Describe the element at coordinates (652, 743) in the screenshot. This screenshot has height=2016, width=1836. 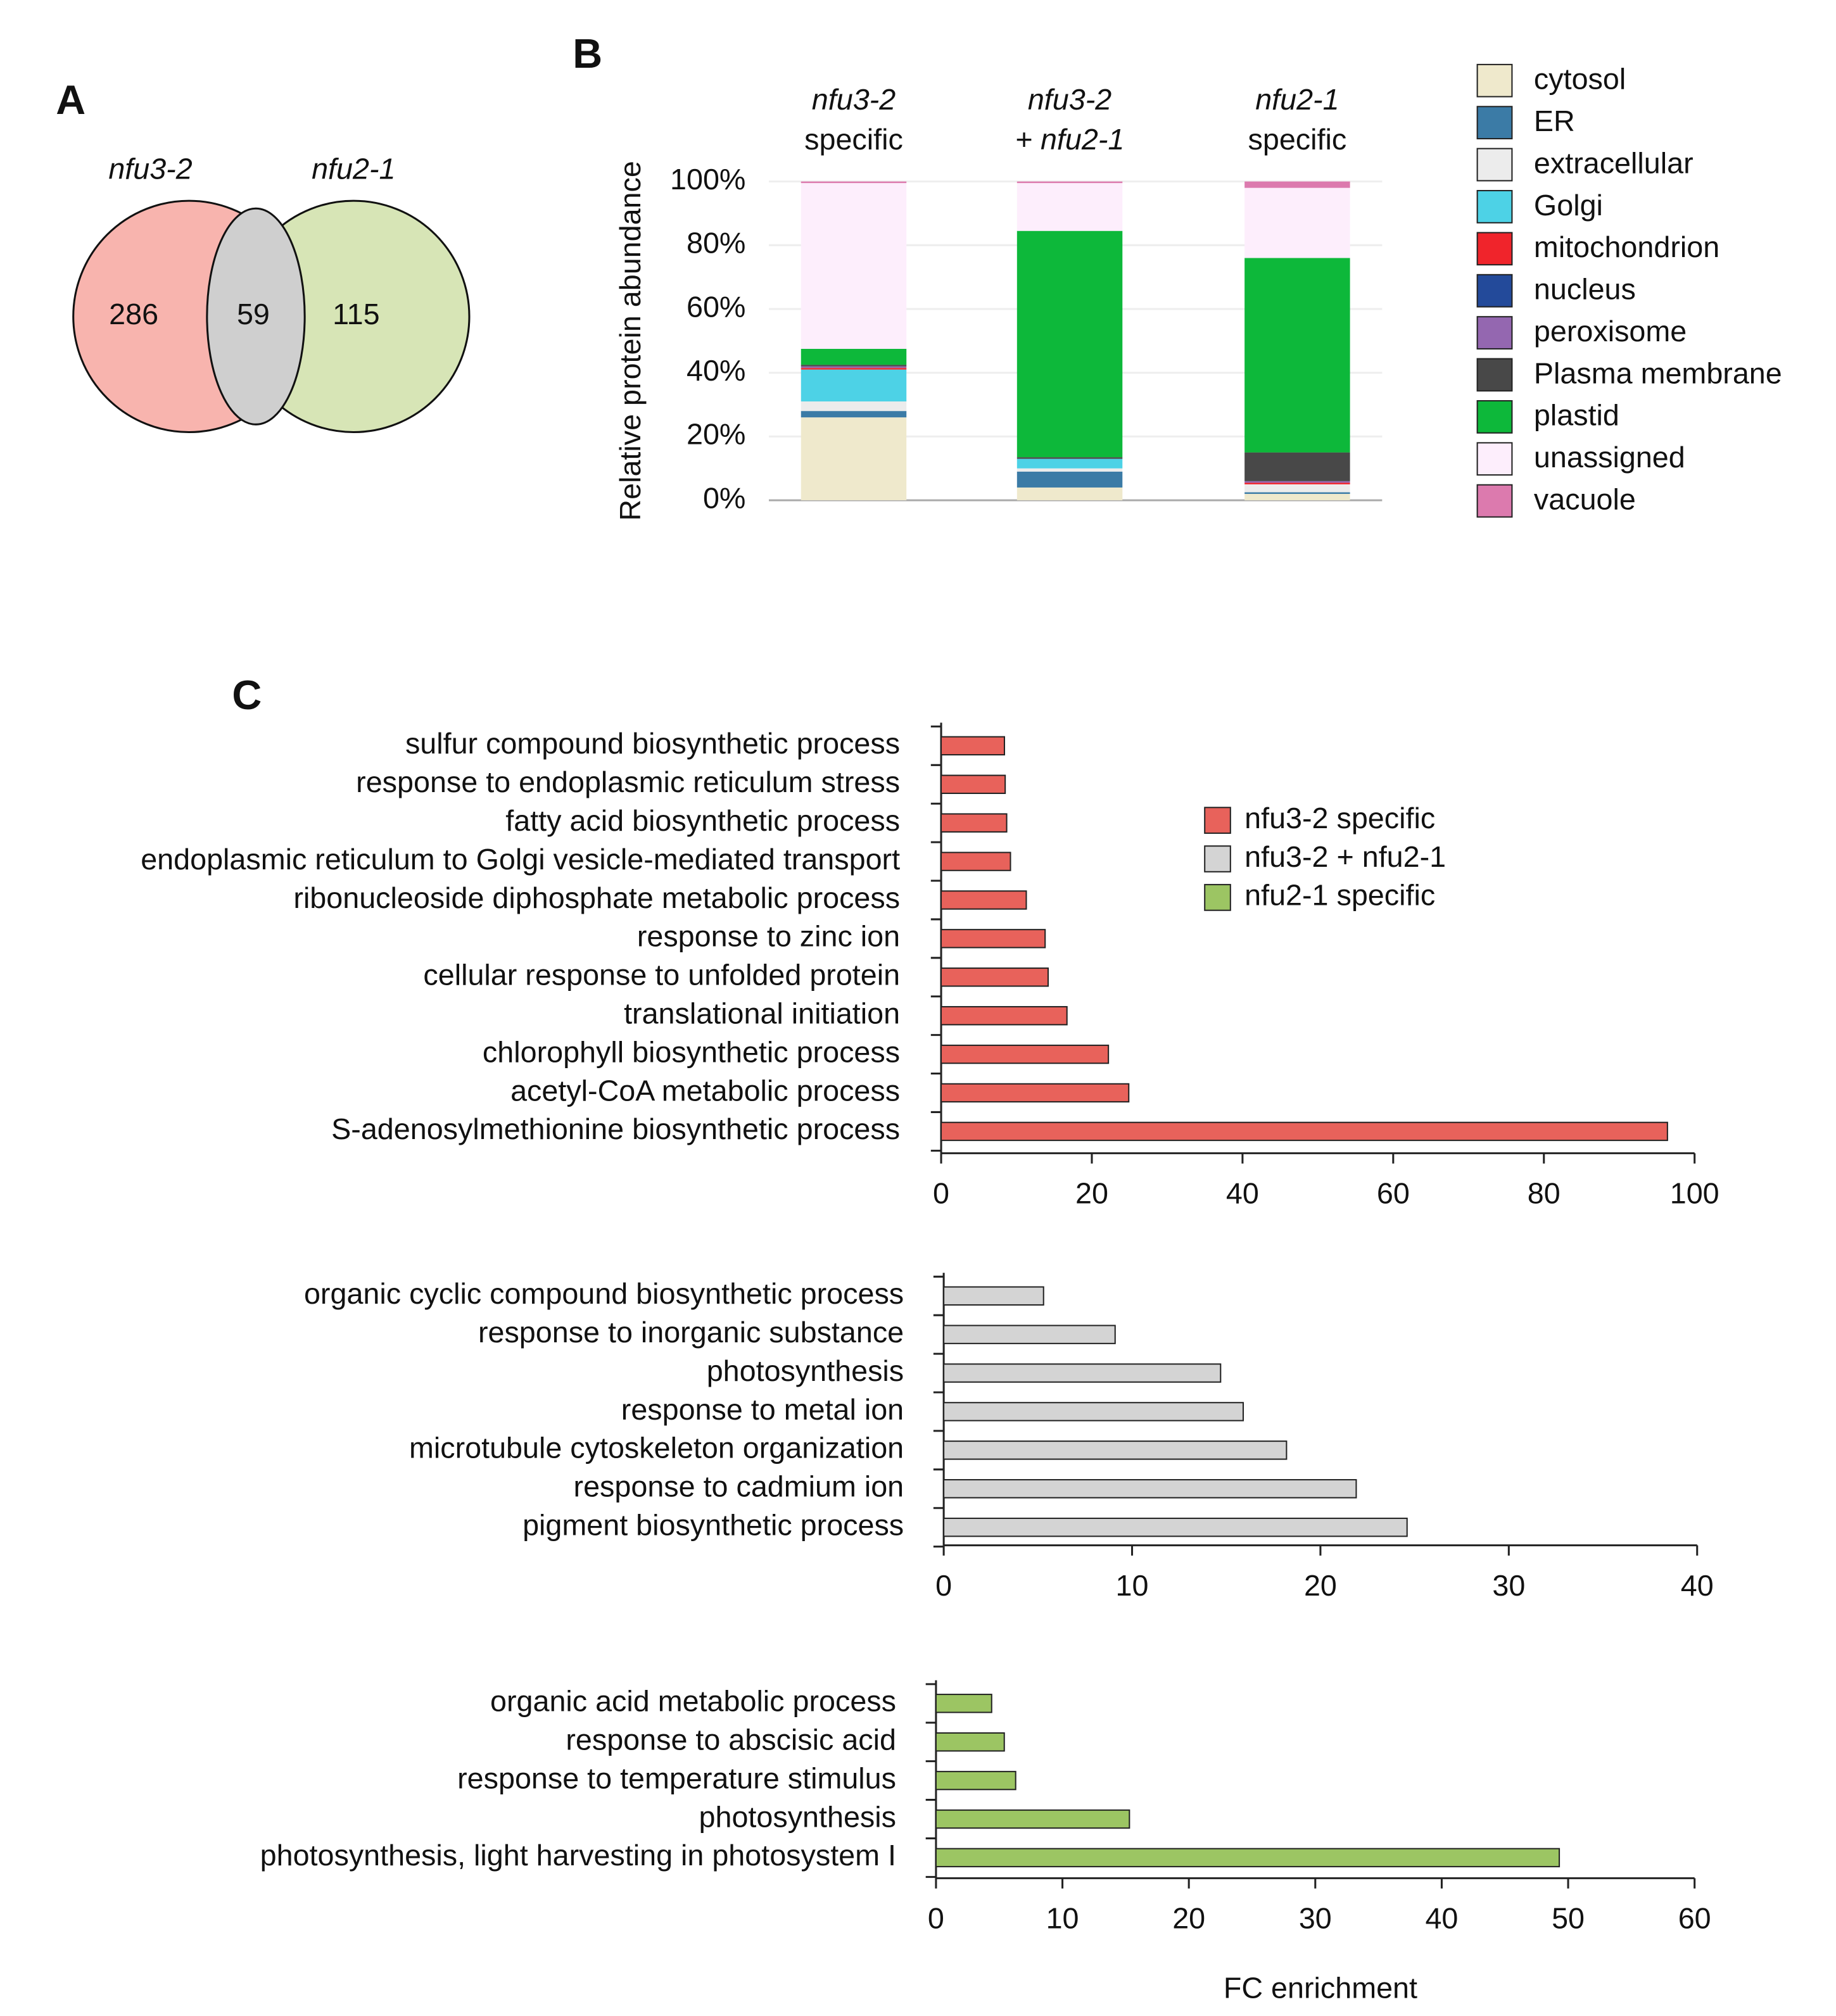
I see `category-label: sulfur compound biosynthetic process` at that location.